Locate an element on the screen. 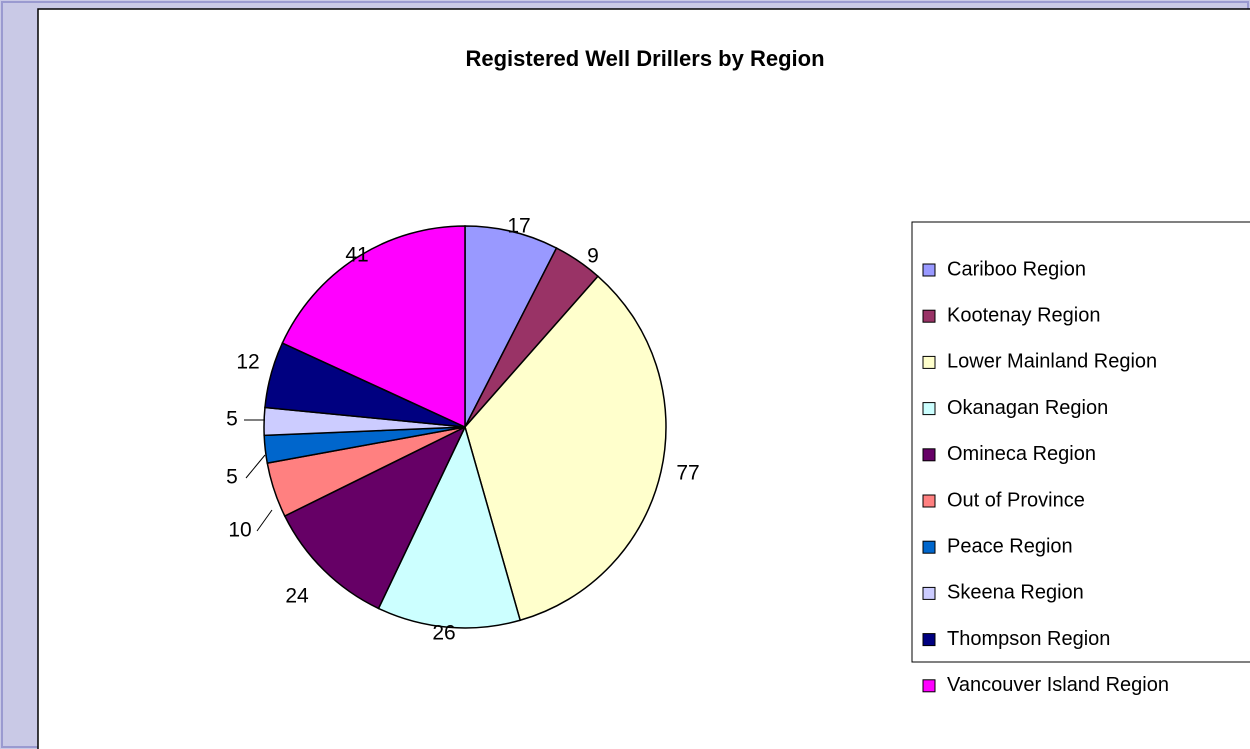 The image size is (1250, 749). chart-title: Registered Well Drillers by Region is located at coordinates (644, 58).